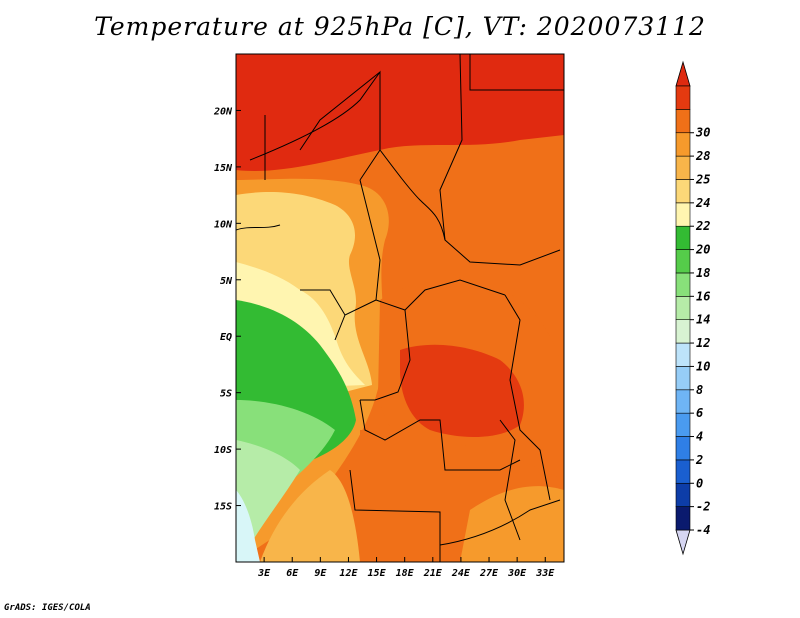 The width and height of the screenshot is (800, 618). I want to click on colorbar-label: -2, so click(703, 507).